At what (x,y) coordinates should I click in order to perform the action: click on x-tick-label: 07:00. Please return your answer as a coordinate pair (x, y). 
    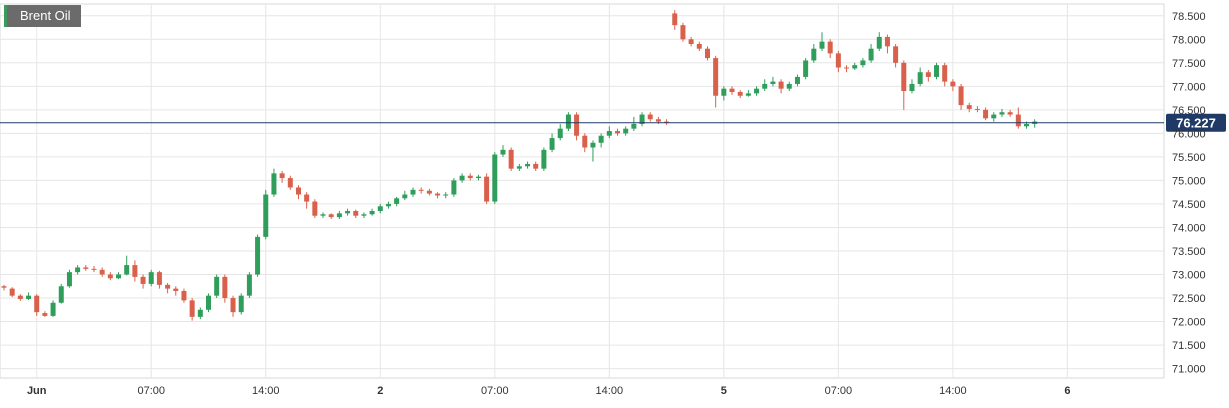
    Looking at the image, I should click on (151, 391).